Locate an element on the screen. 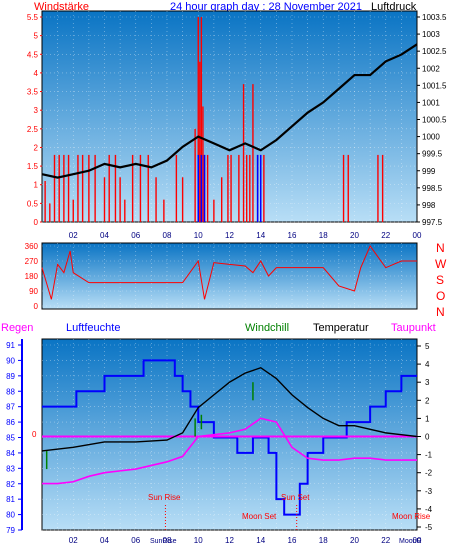  windchill-label: Windchill is located at coordinates (267, 328).